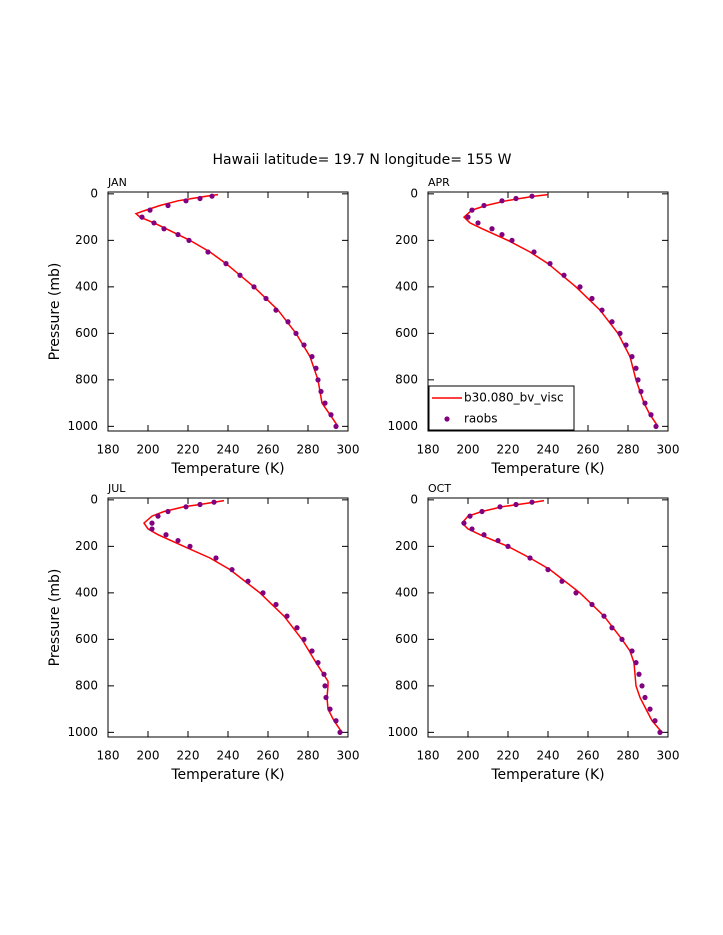  I want to click on y-axis-label: Pressure (mb), so click(55, 618).